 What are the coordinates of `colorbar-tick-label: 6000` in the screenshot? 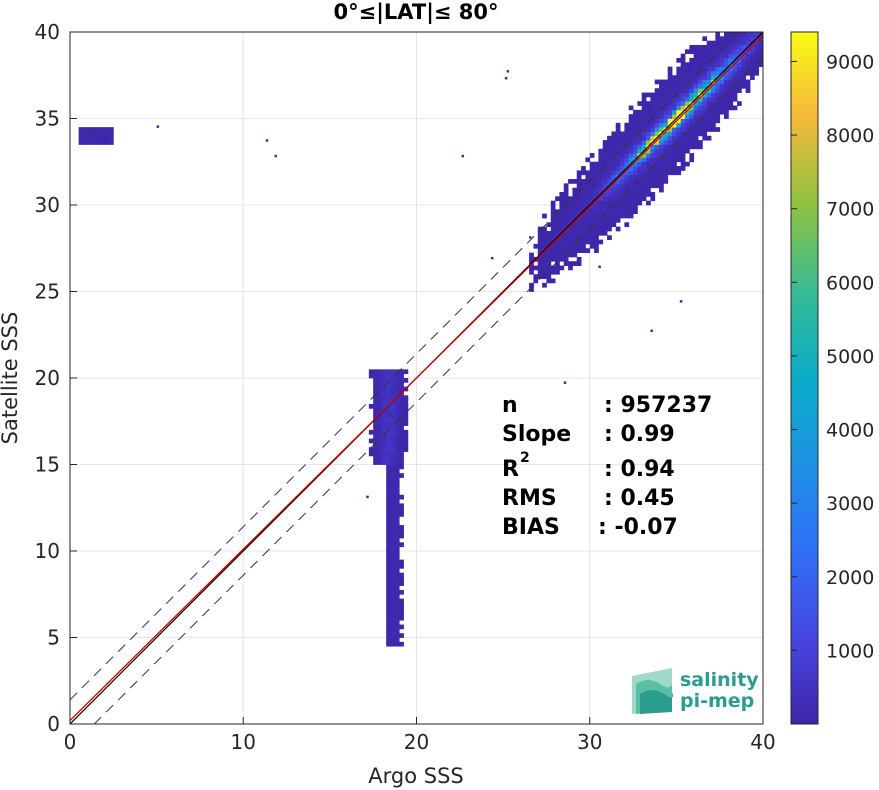 It's located at (850, 283).